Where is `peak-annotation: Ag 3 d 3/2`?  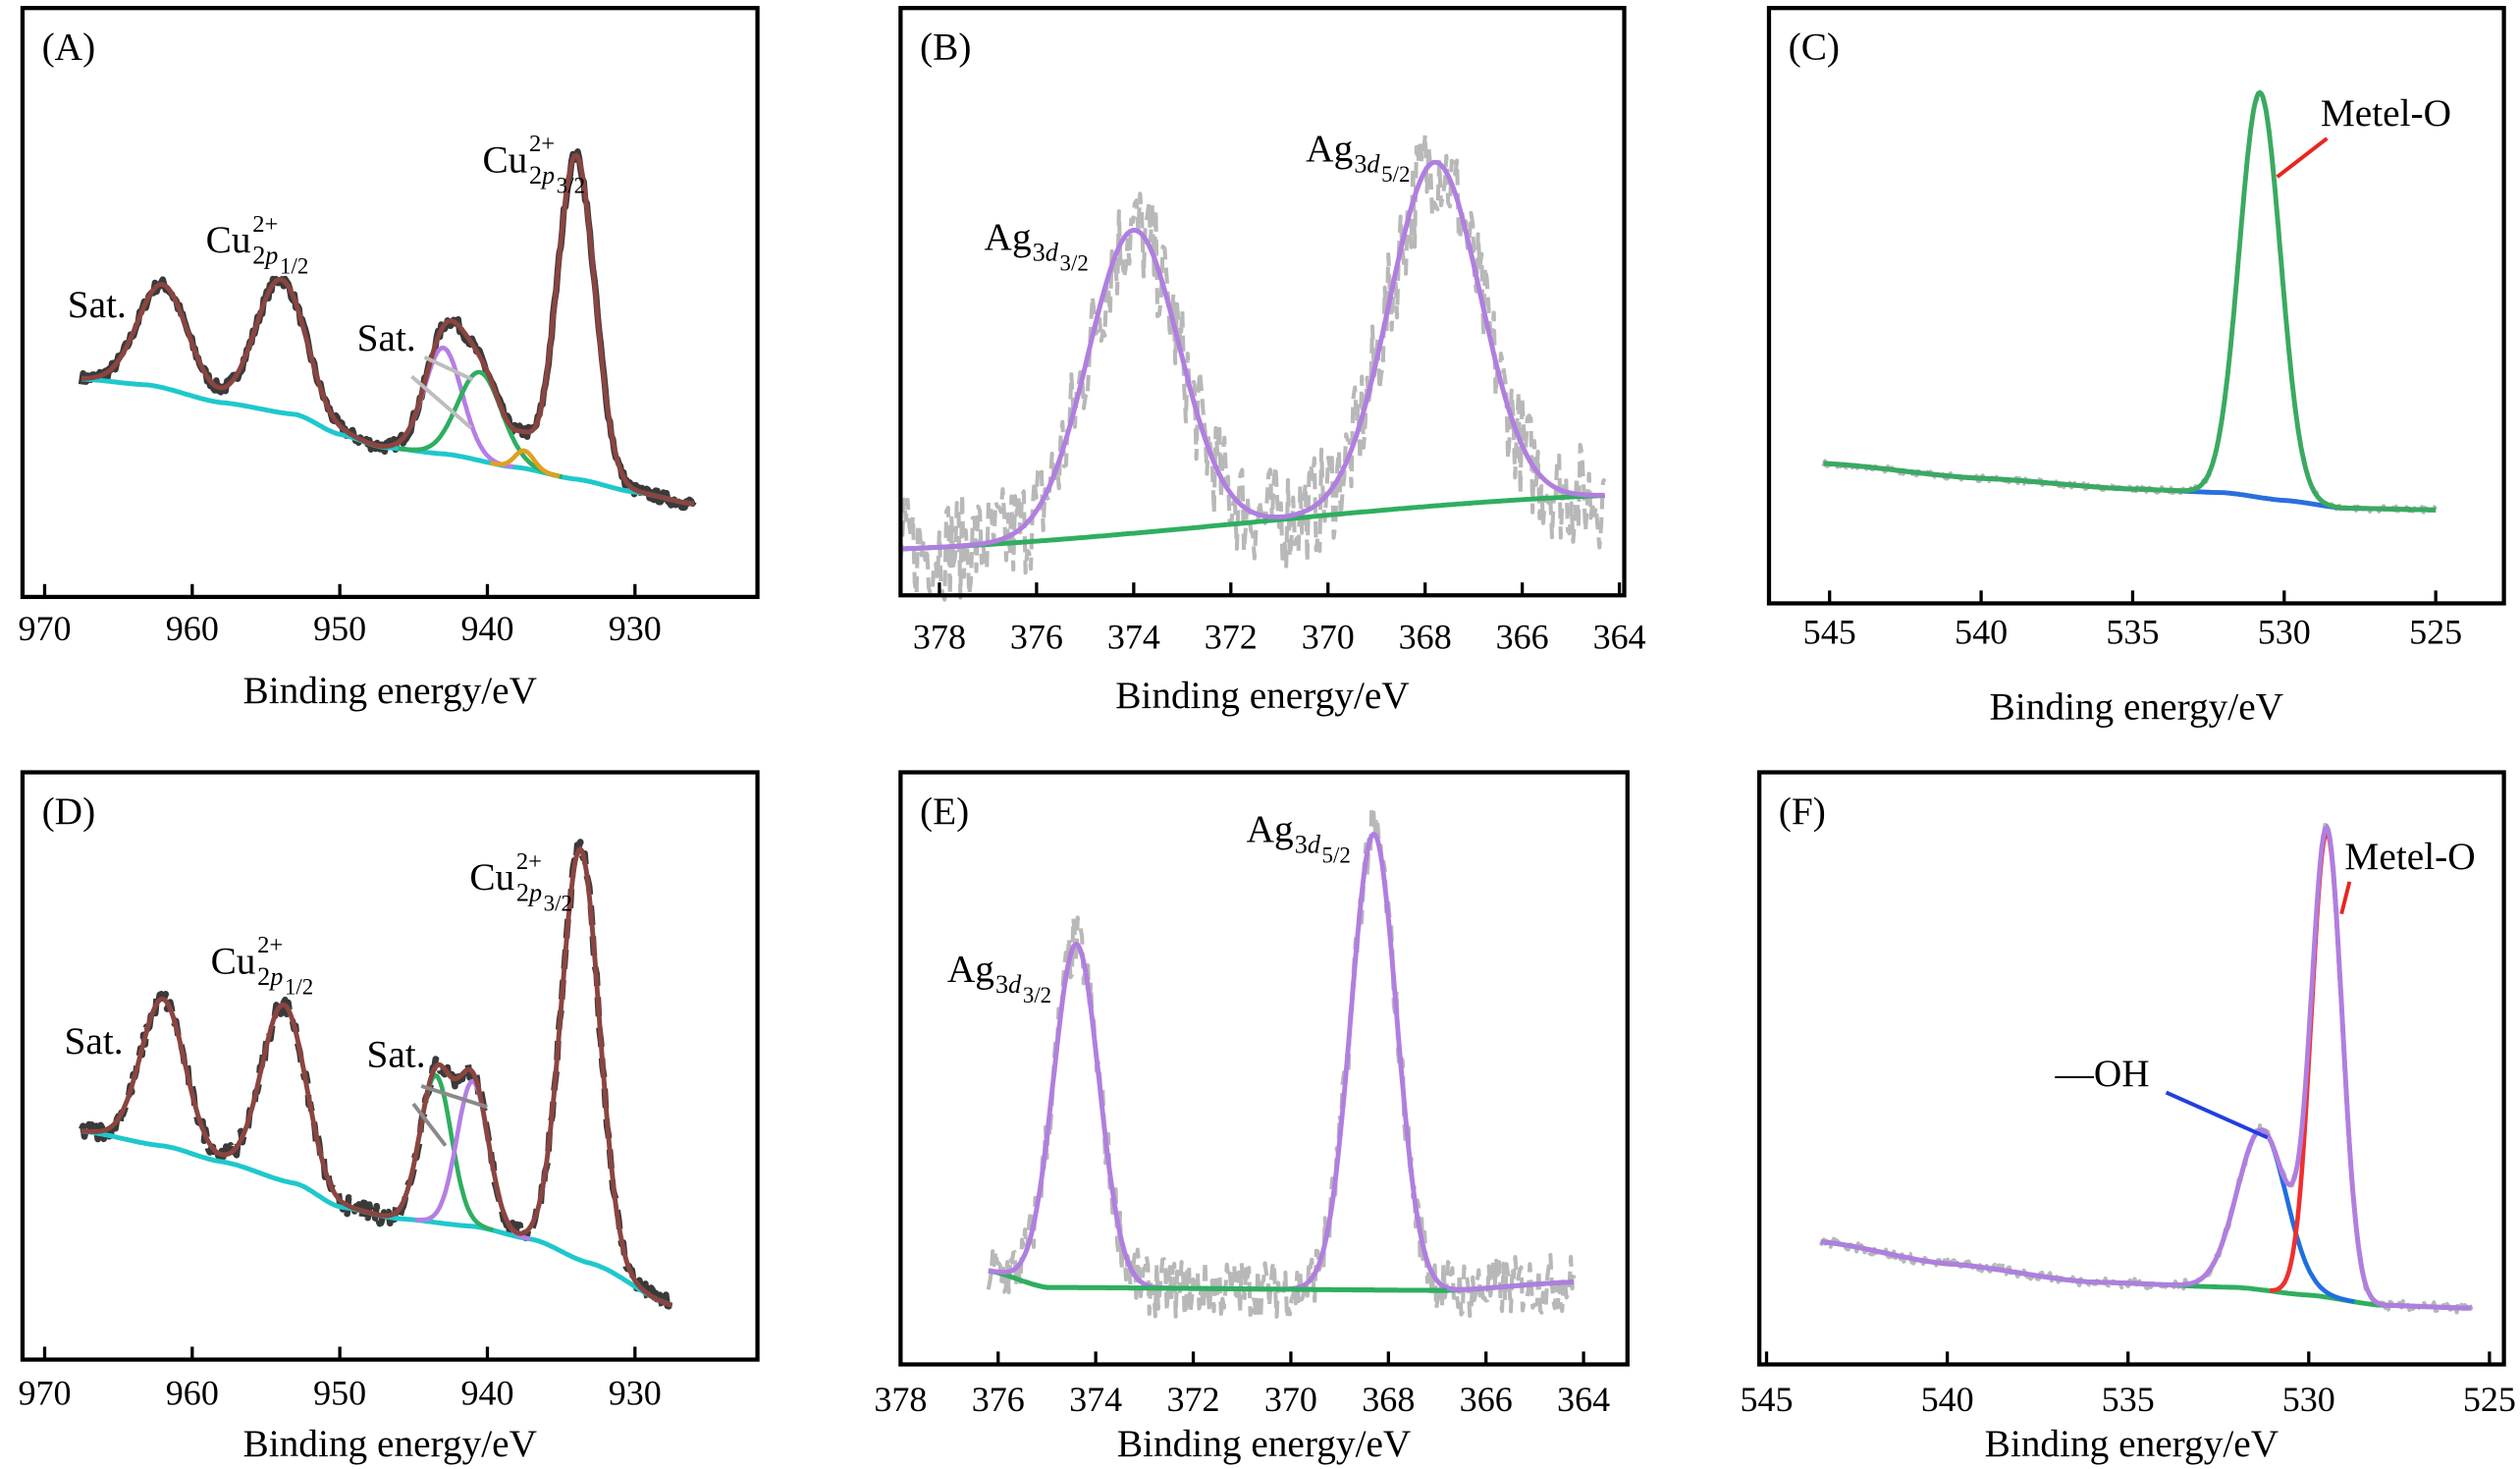 peak-annotation: Ag 3 d 3/2 is located at coordinates (999, 977).